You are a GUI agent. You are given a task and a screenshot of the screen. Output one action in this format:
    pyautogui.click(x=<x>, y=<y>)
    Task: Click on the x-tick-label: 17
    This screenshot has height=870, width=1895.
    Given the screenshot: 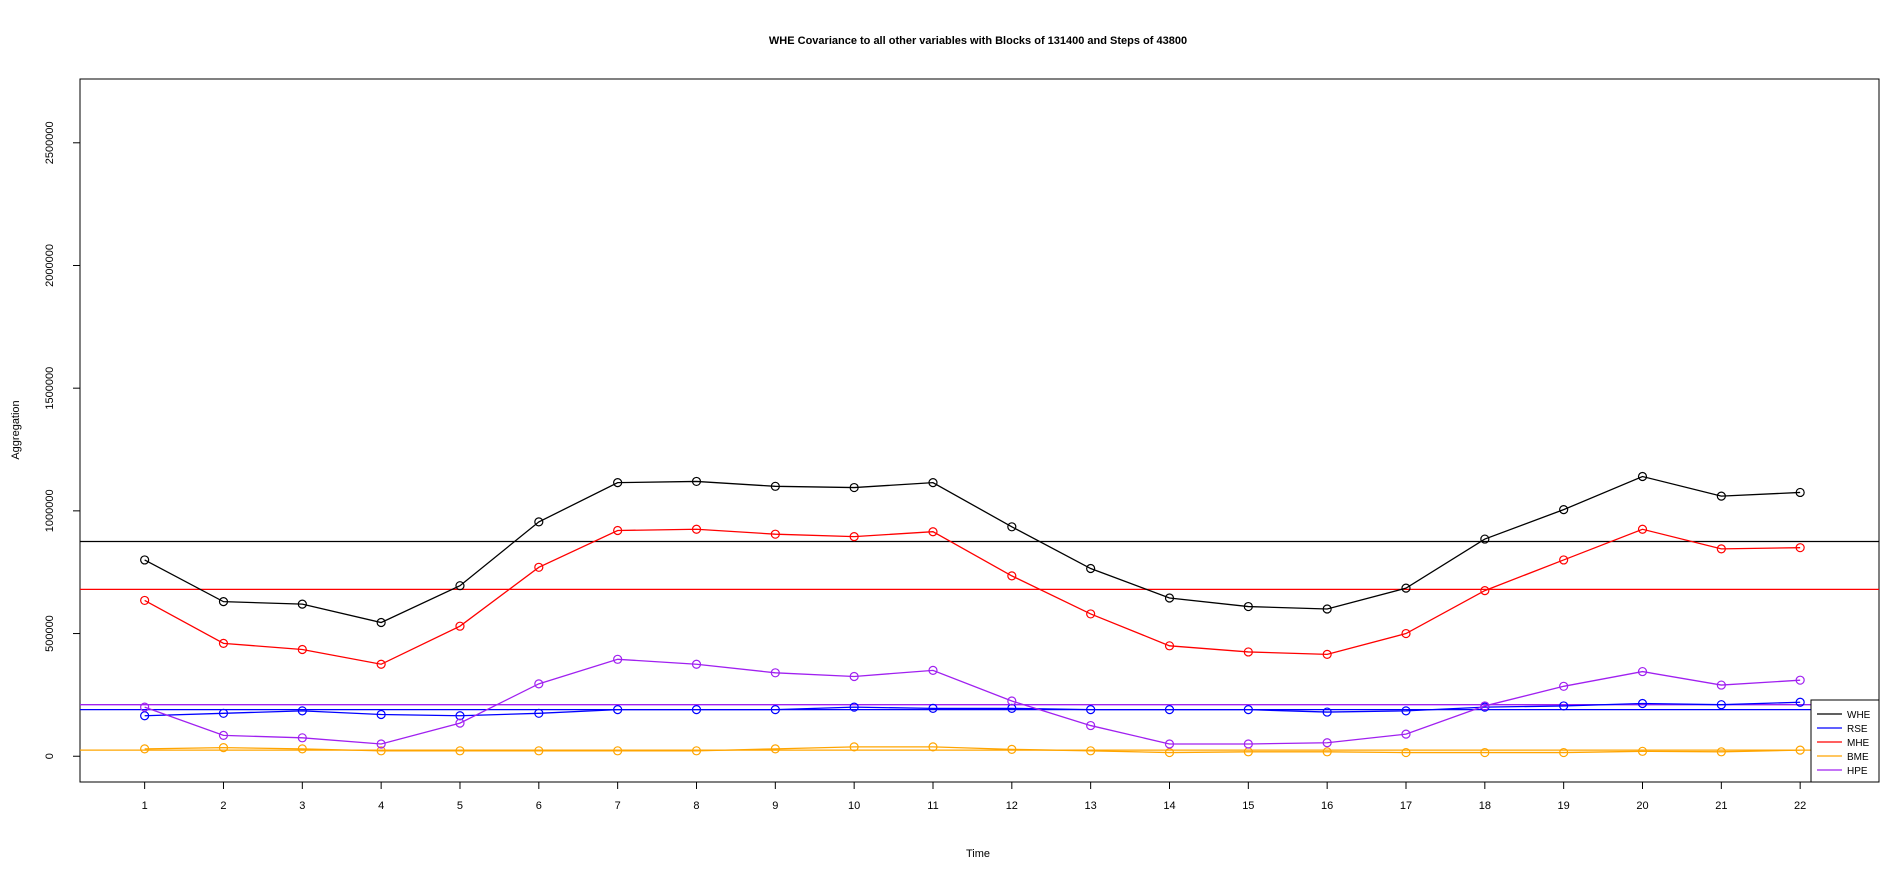 What is the action you would take?
    pyautogui.click(x=1406, y=806)
    